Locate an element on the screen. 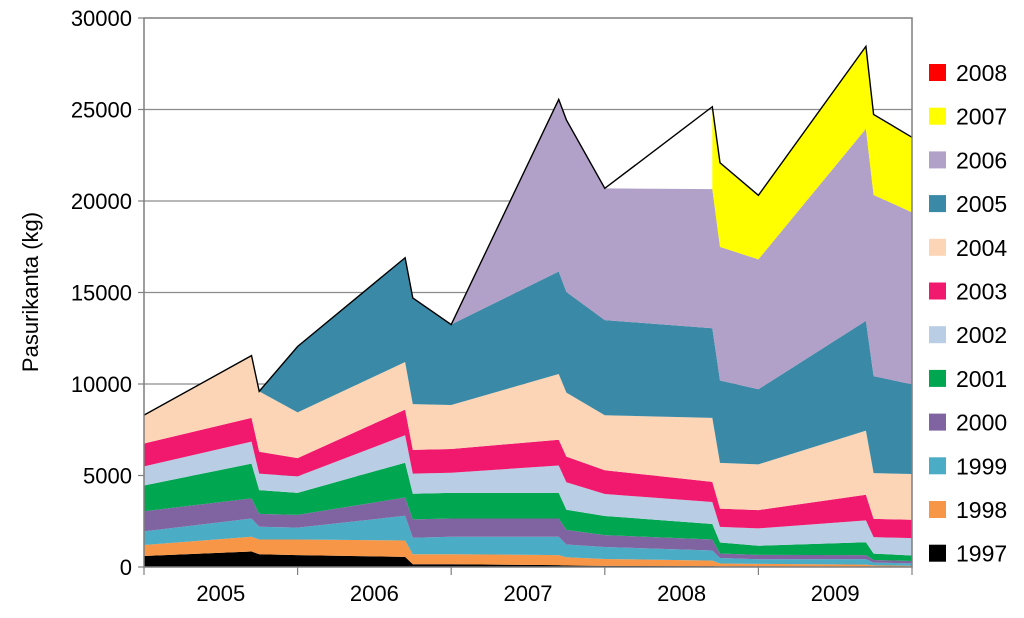 This screenshot has width=1024, height=618. legend-swatch-2005 is located at coordinates (937, 204).